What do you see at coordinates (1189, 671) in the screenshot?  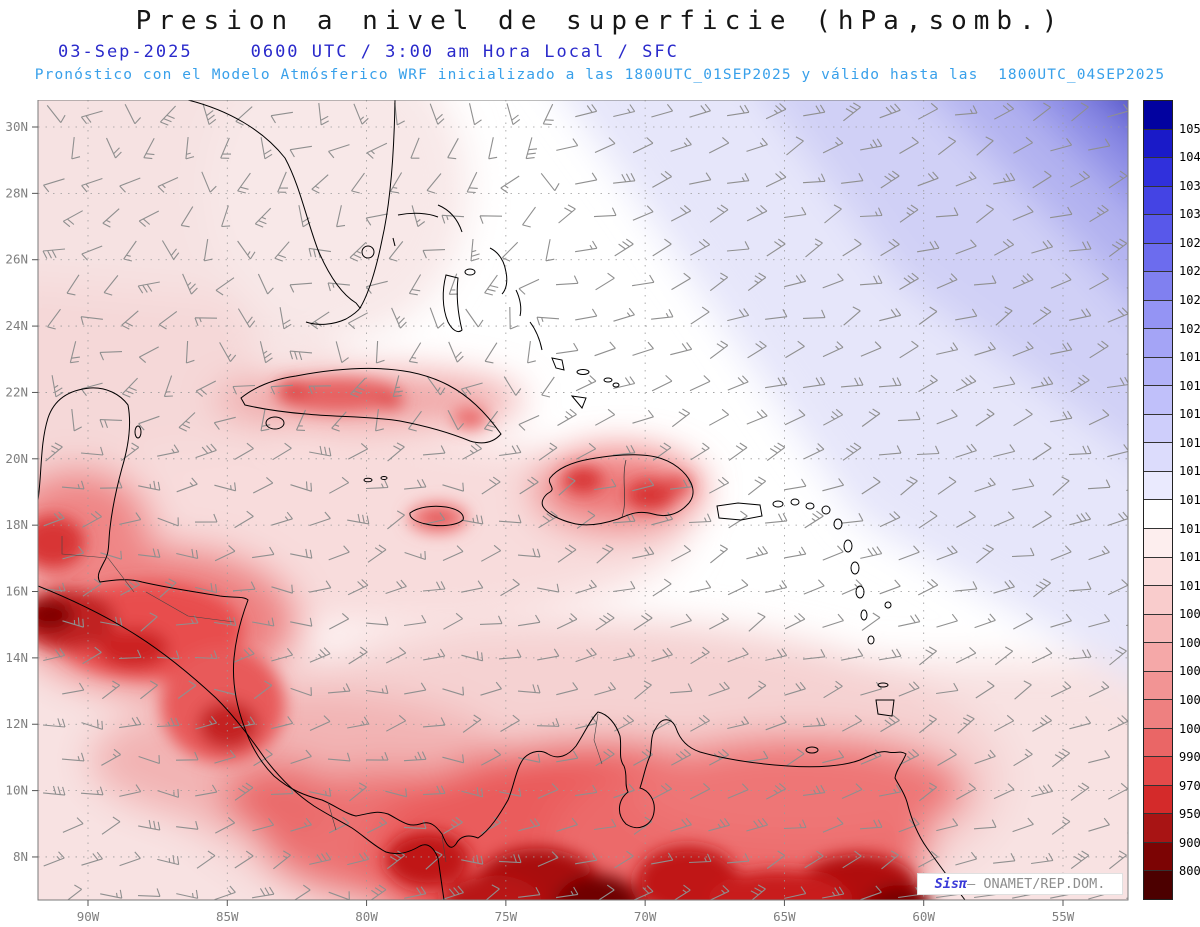 I see `colorbar-label: 1004` at bounding box center [1189, 671].